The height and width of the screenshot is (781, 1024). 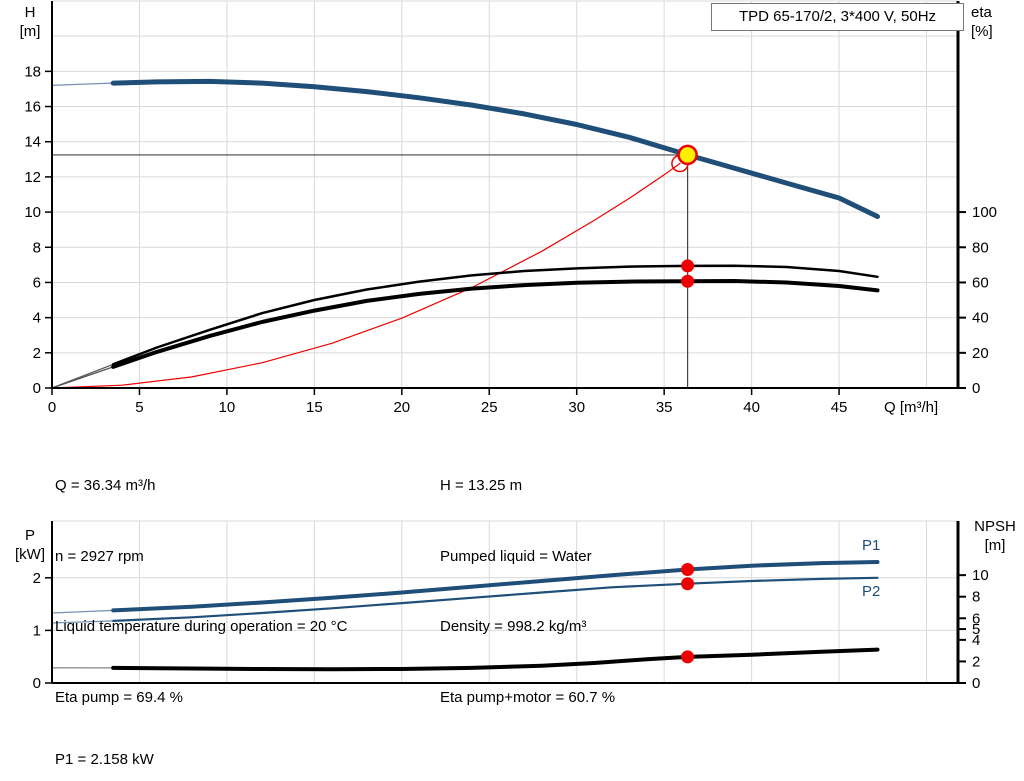 I want to click on chart2-y-right-tick-label: 4, so click(x=976, y=640).